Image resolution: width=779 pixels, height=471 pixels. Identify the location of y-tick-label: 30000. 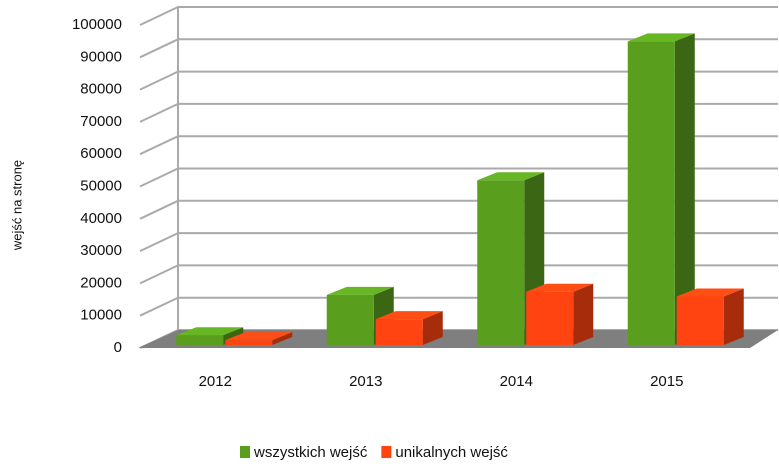
(101, 250).